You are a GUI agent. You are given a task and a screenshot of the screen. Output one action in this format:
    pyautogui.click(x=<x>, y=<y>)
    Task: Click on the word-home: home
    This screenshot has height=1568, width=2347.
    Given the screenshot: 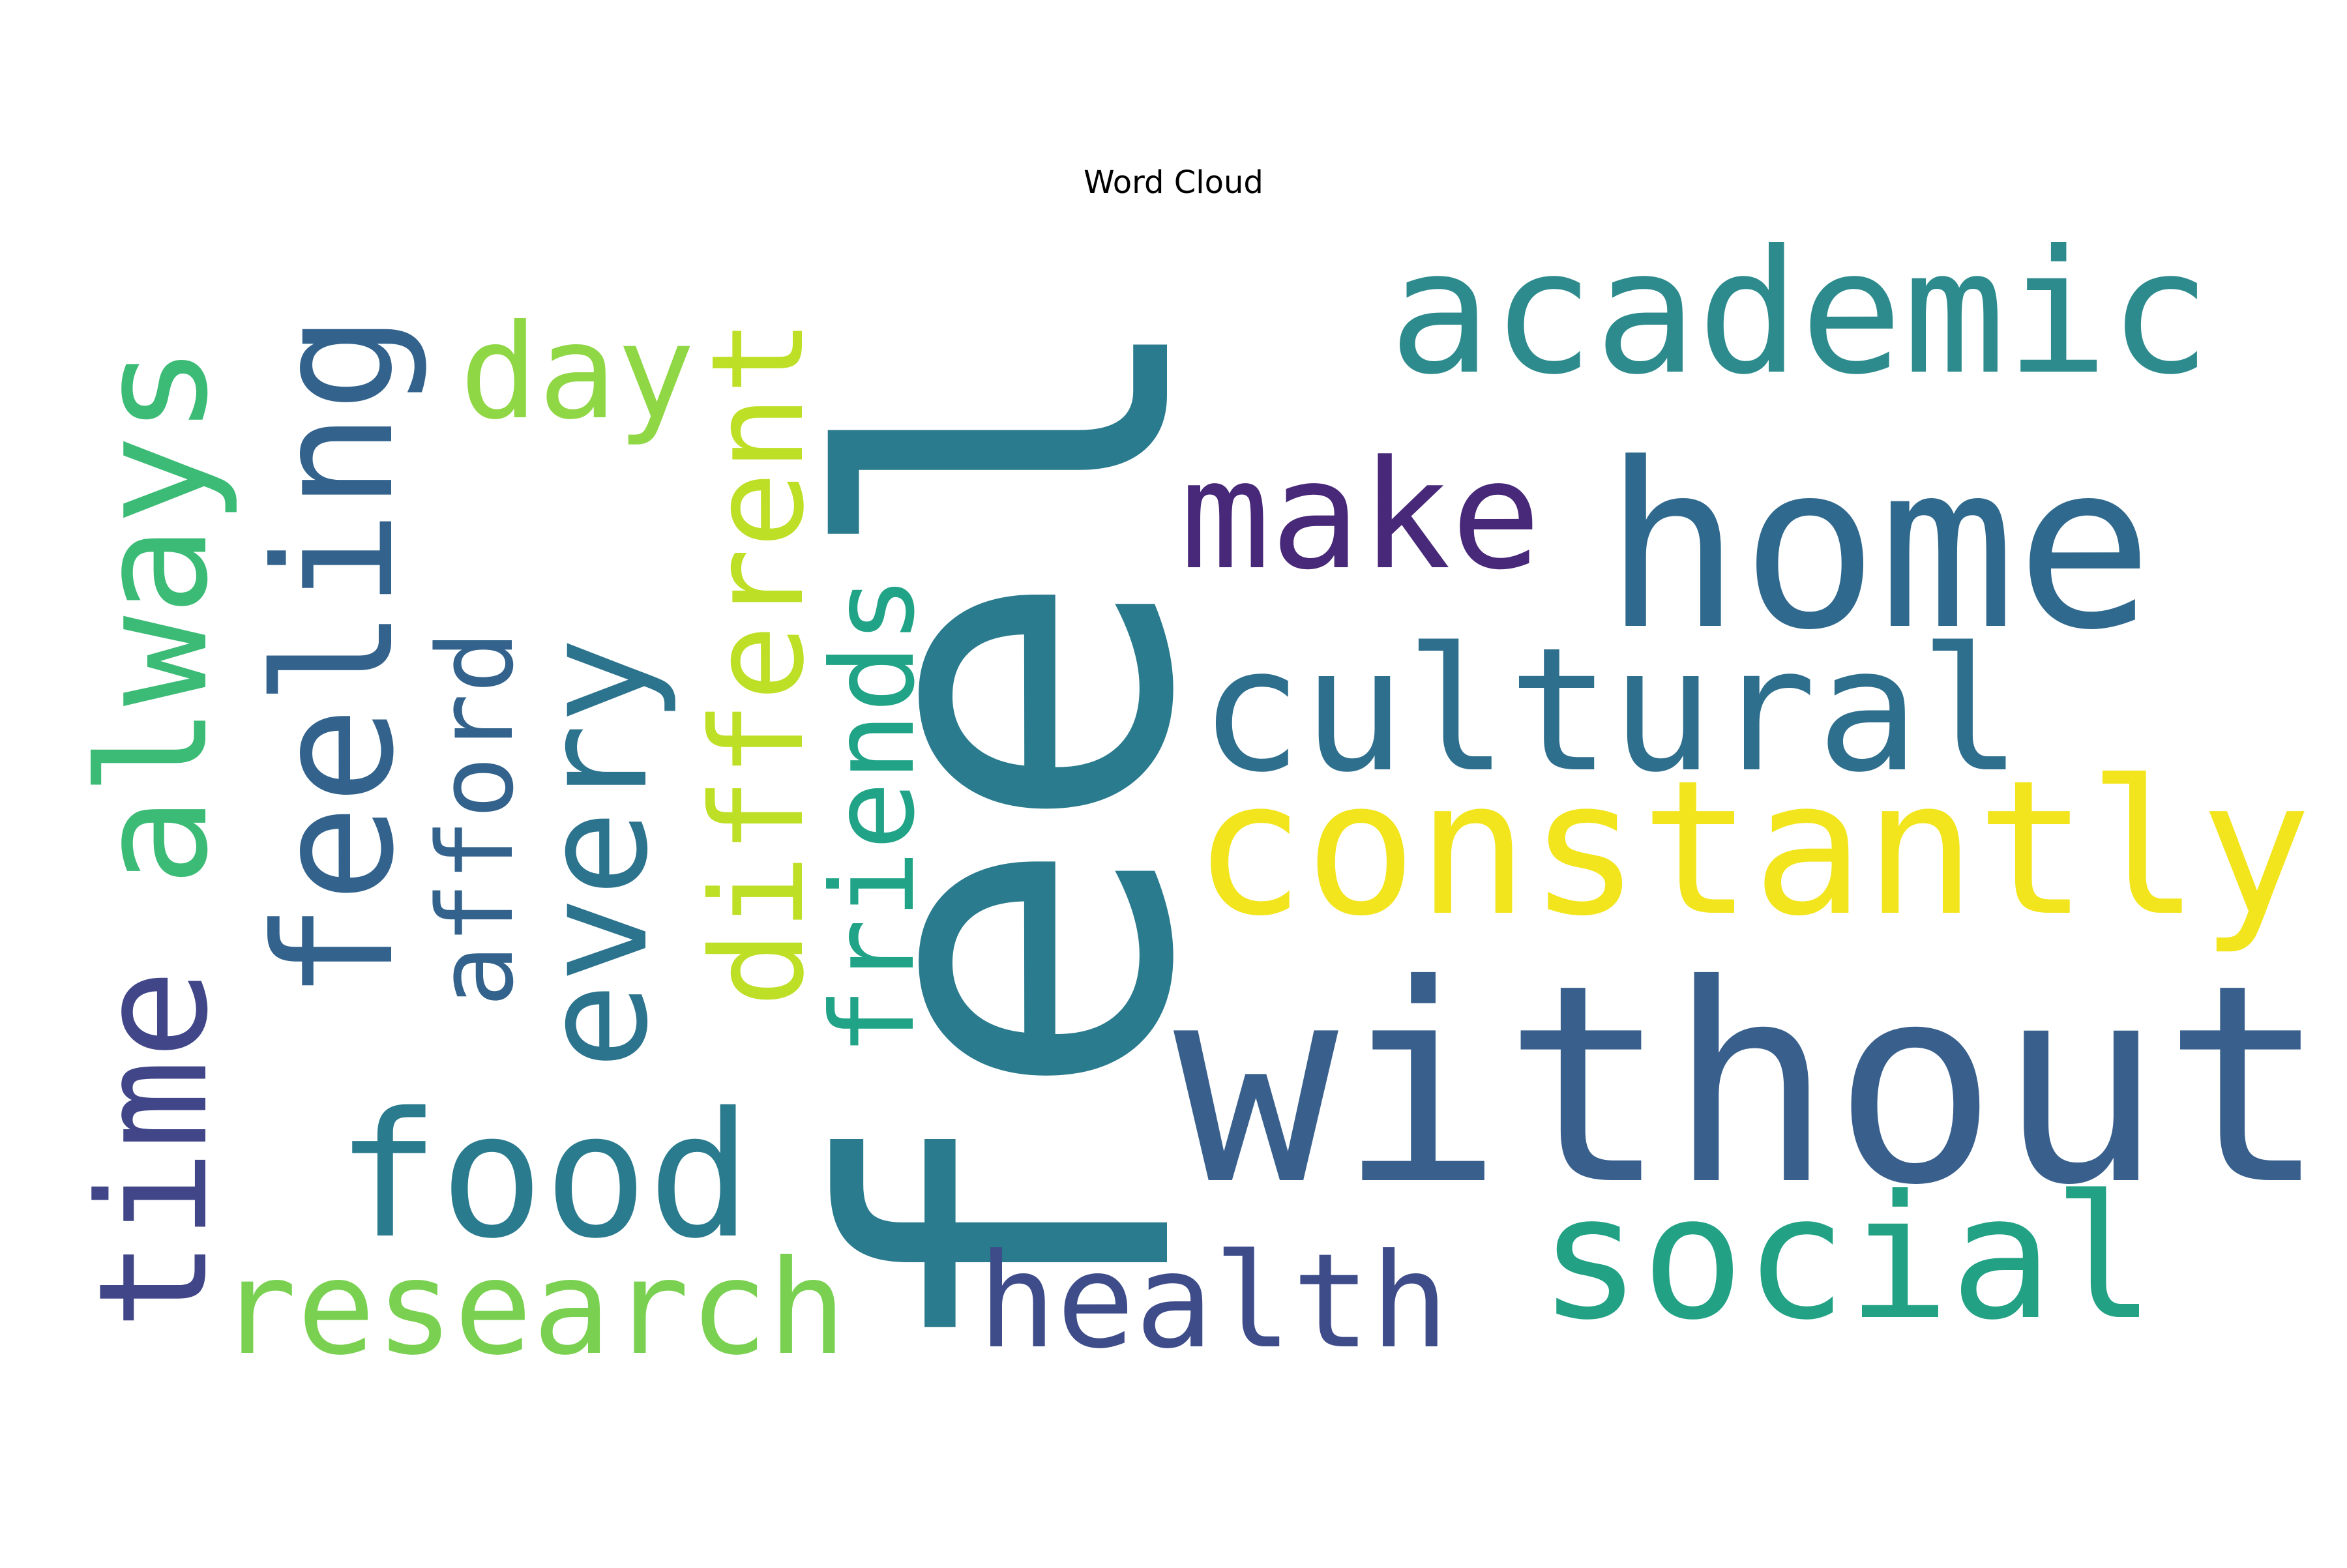 What is the action you would take?
    pyautogui.click(x=1878, y=547)
    